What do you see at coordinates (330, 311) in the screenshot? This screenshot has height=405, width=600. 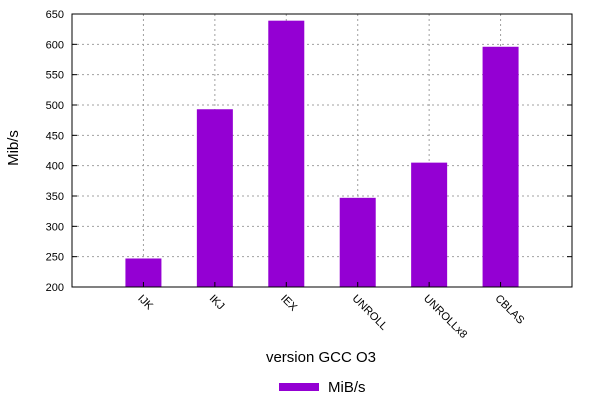 I see `x-axis-ticks: IJK IKJ IEX UNROLL UNROLLx8 CBLAS` at bounding box center [330, 311].